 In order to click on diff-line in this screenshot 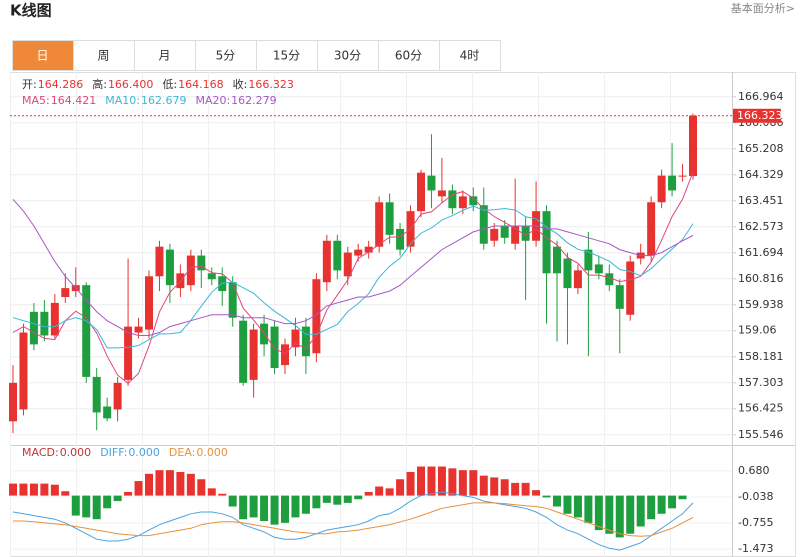, I will do `click(353, 521)`.